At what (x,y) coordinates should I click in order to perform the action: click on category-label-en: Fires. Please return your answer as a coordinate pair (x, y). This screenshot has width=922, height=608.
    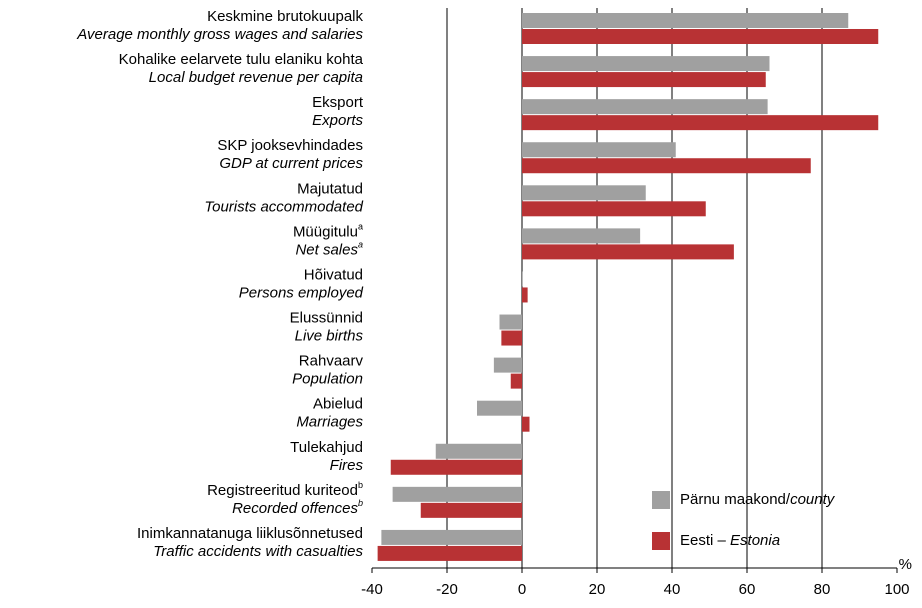
    Looking at the image, I should click on (347, 465).